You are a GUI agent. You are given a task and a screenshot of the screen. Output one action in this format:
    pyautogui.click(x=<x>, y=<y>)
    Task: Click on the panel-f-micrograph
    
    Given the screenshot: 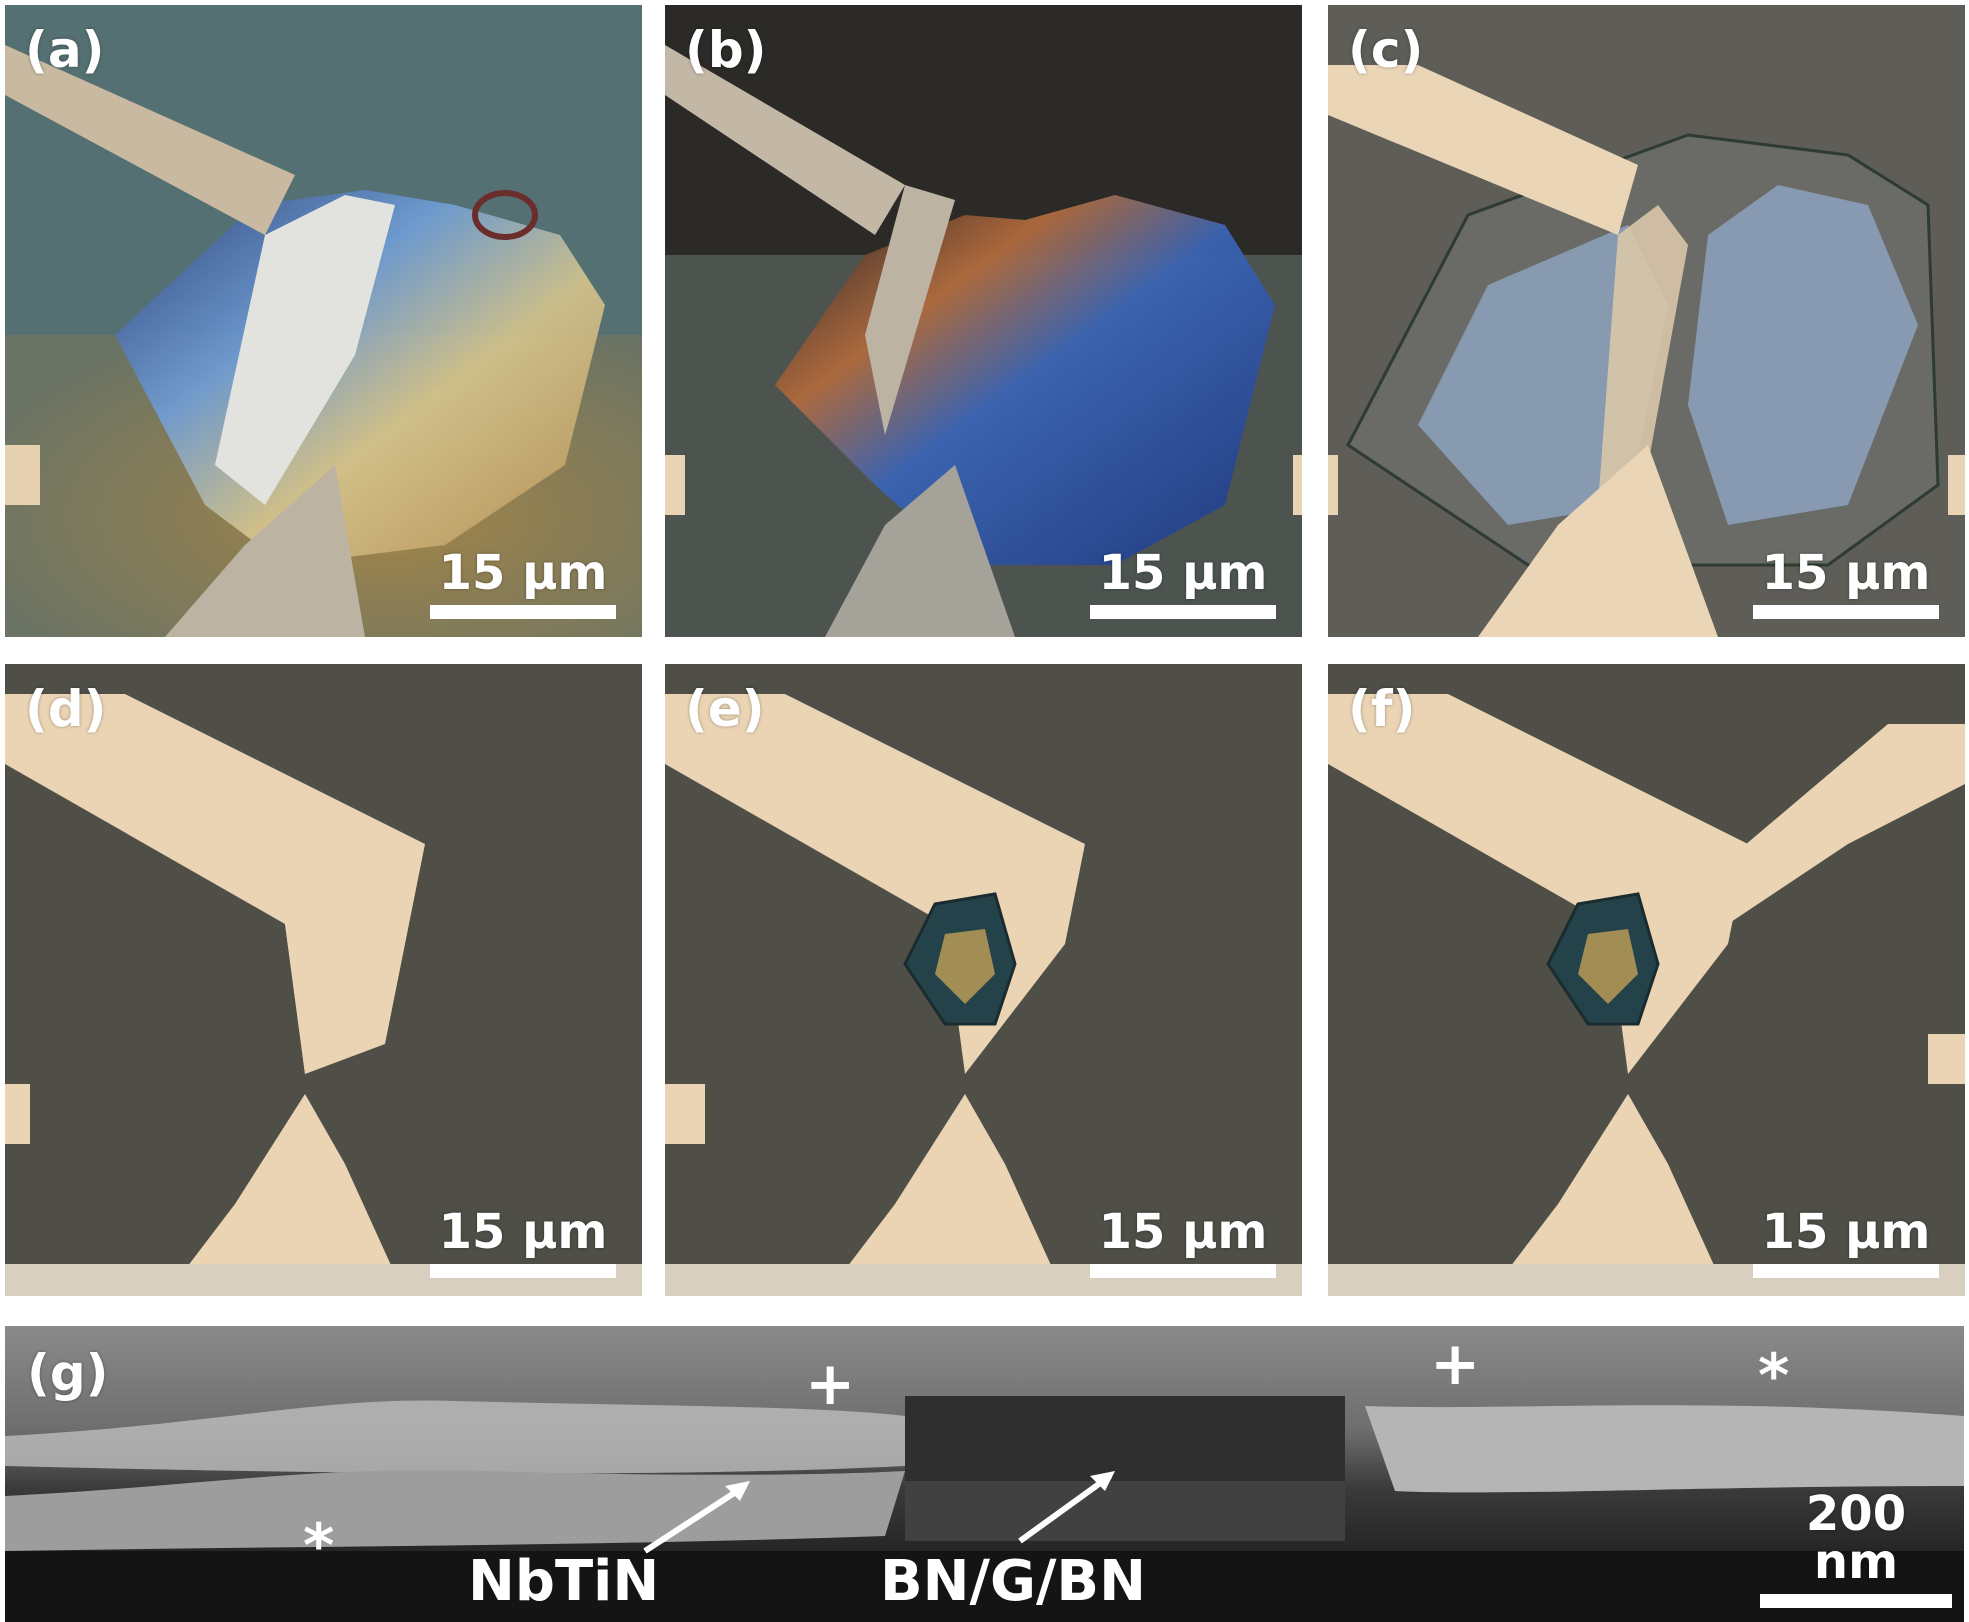 What is the action you would take?
    pyautogui.click(x=1646, y=980)
    